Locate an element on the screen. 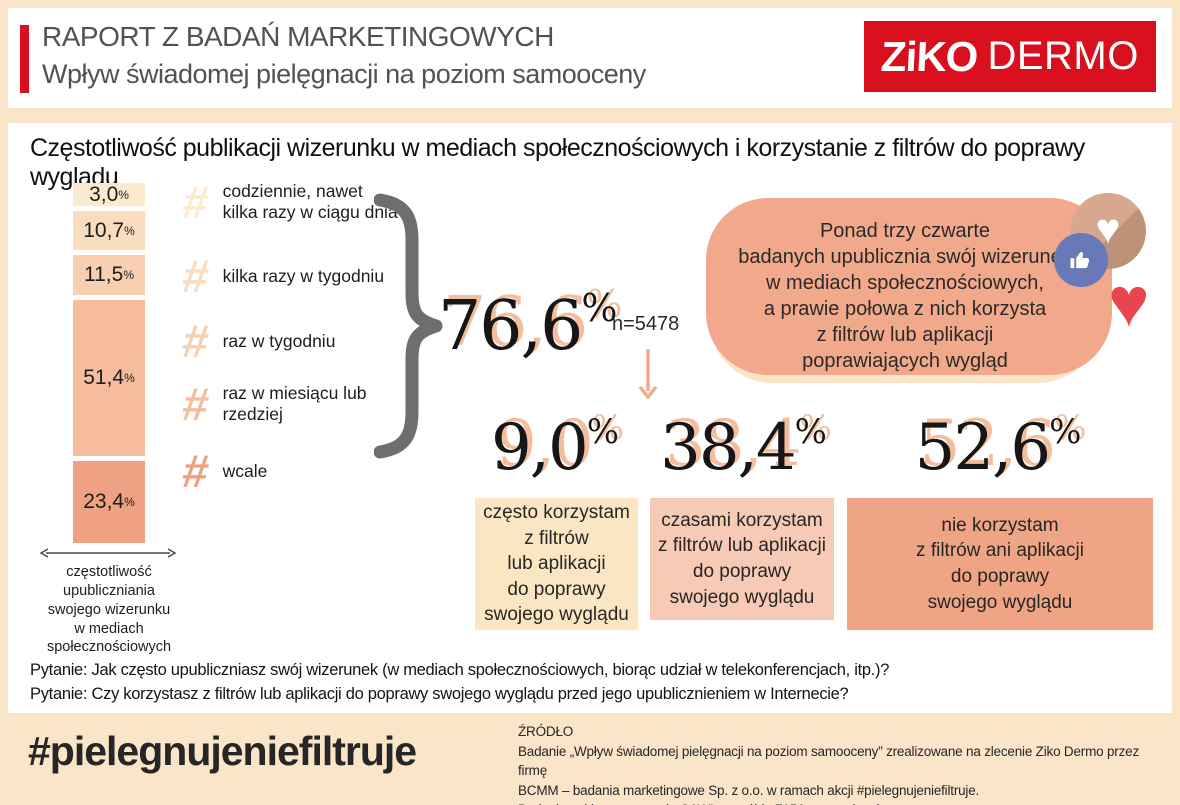 This screenshot has height=805, width=1180. legend-label: kilka razy w tygodniu is located at coordinates (303, 275).